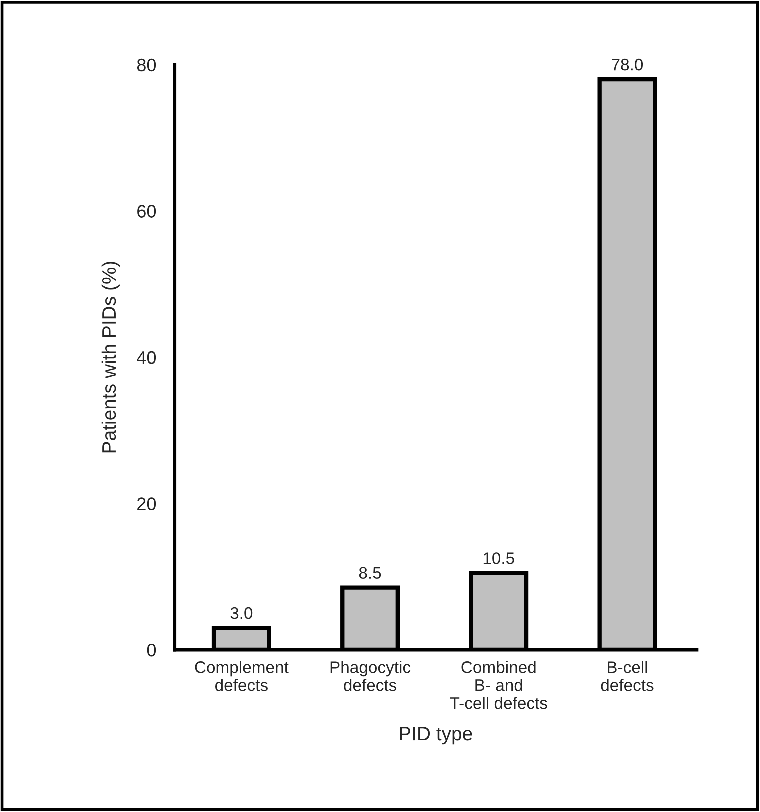 This screenshot has width=760, height=812. I want to click on data-label: 10.5, so click(499, 558).